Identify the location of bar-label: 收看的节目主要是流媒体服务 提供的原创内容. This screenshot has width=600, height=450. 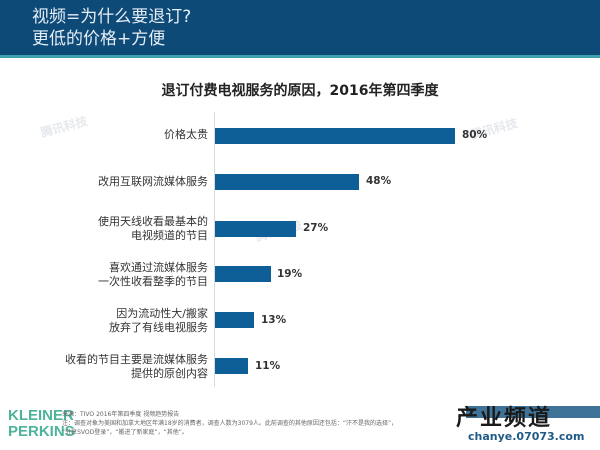
(136, 366).